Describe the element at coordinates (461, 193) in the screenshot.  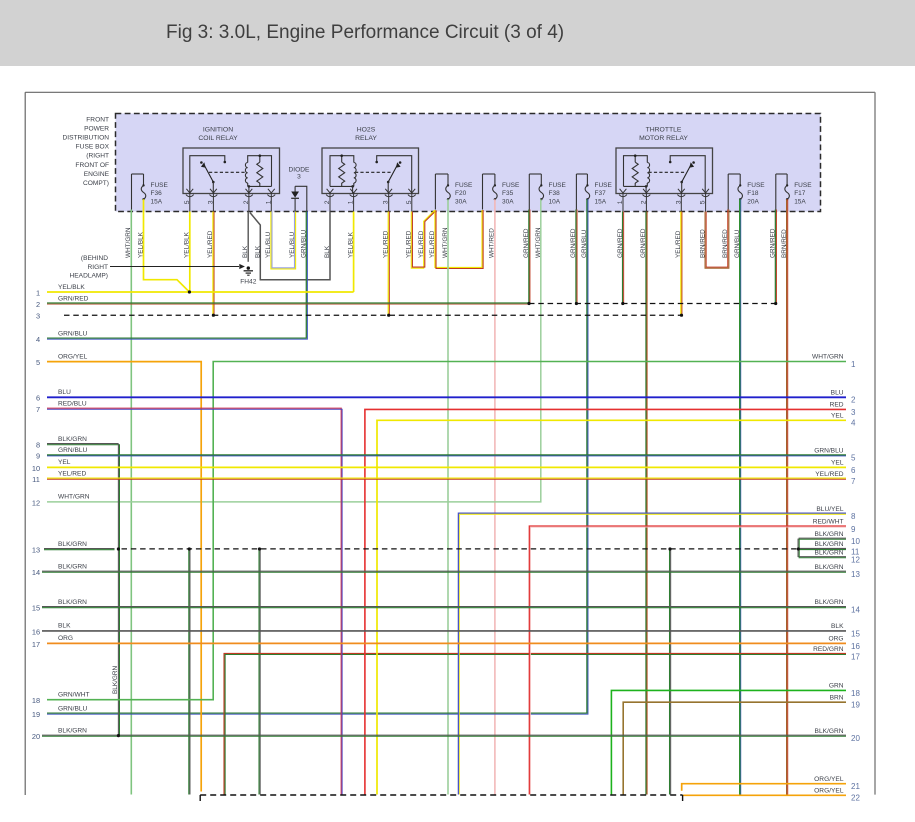
I see `svg-text: F20` at that location.